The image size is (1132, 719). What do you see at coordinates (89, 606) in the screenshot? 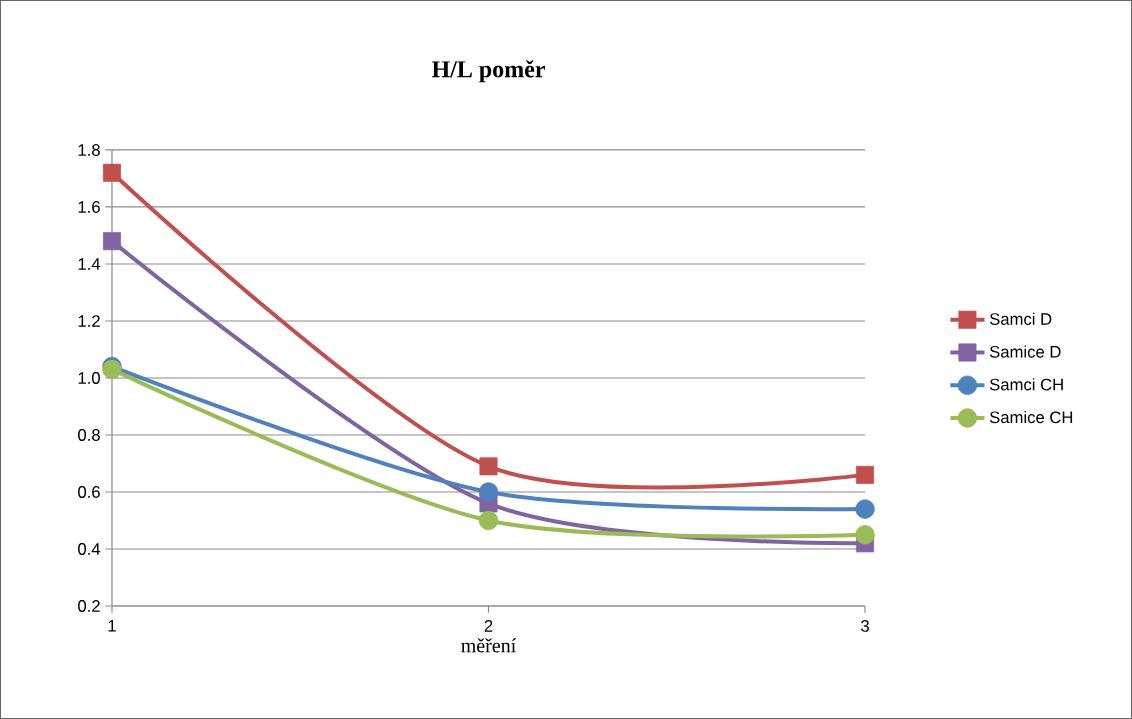
I see `y-tick-label: 0.2` at bounding box center [89, 606].